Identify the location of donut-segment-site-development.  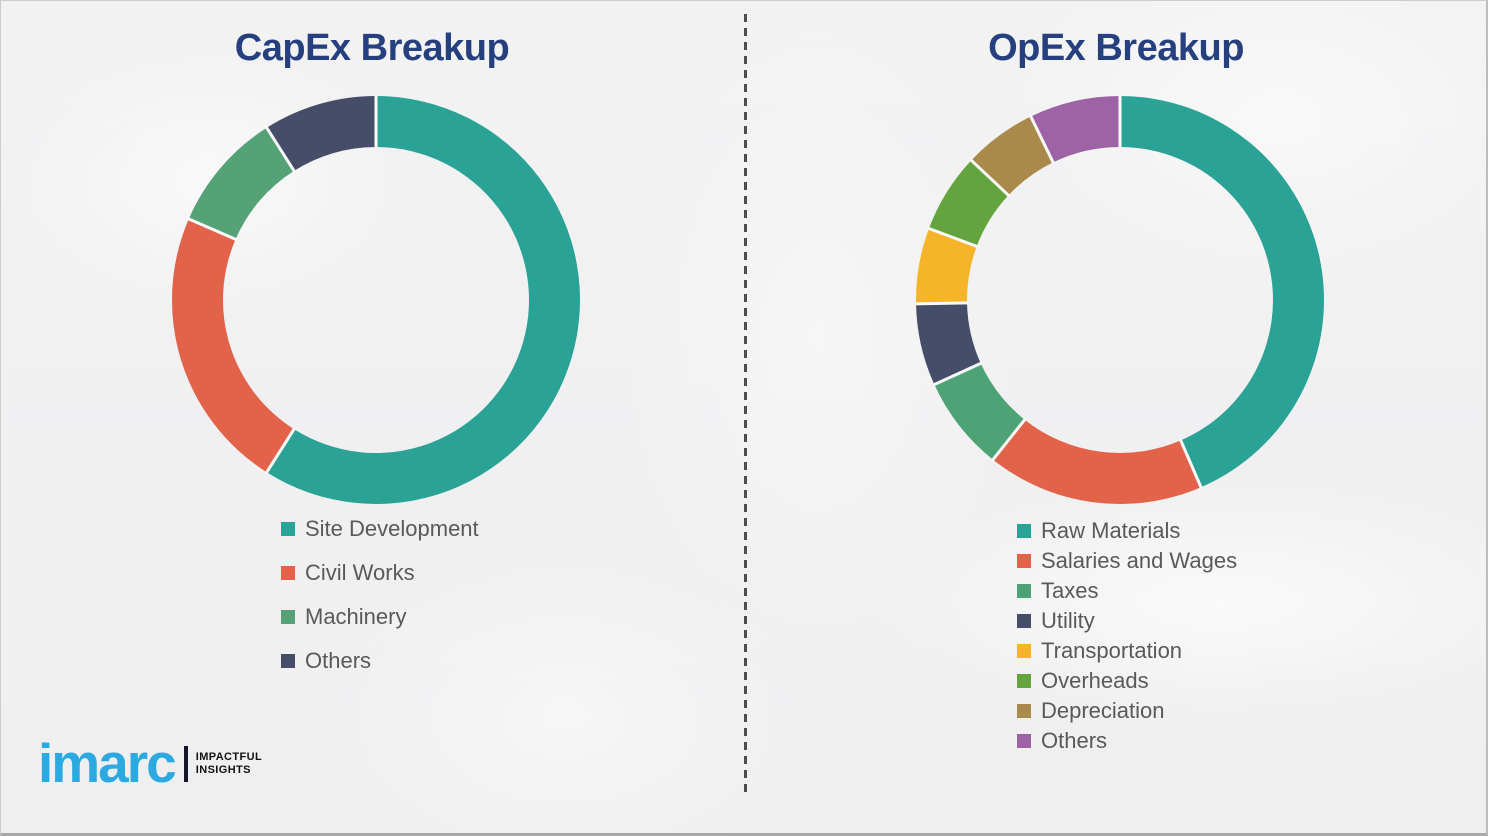
(423, 300).